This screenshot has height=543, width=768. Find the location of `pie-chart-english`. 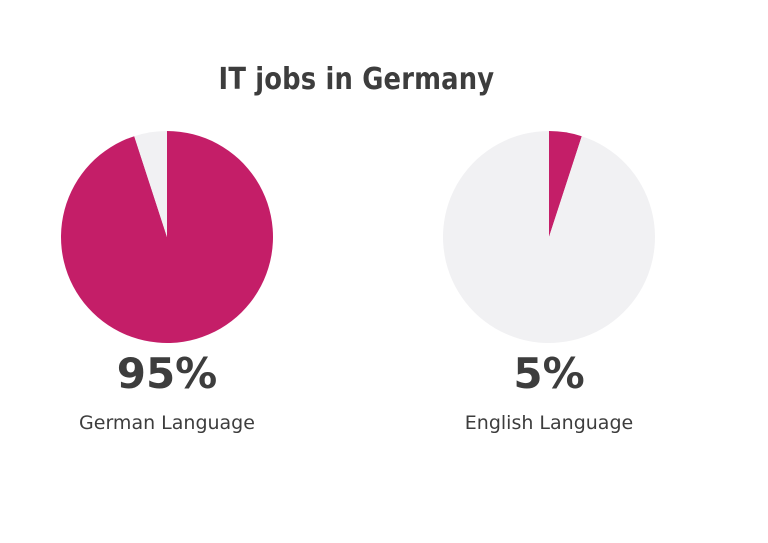

pie-chart-english is located at coordinates (548, 237).